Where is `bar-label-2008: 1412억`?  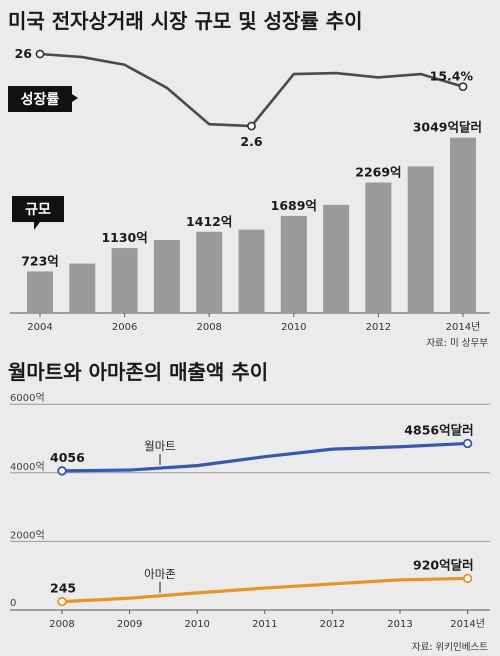 bar-label-2008: 1412억 is located at coordinates (209, 221).